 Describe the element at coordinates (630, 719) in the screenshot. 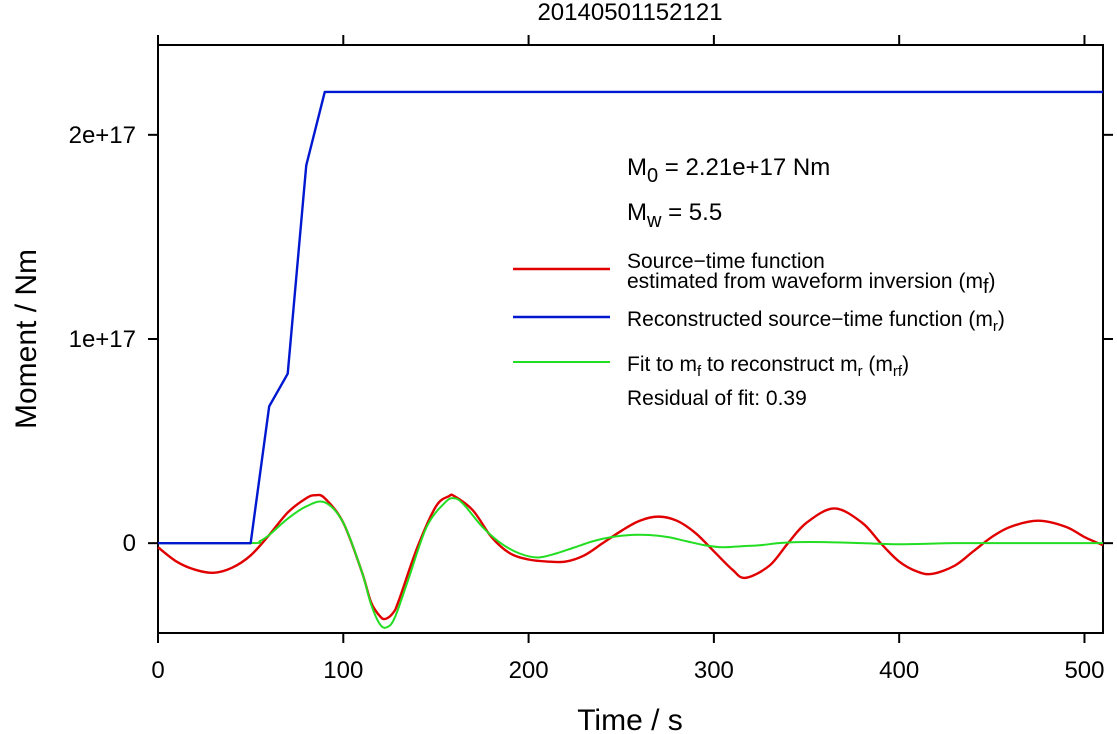

I see `x-axis-label: Time / s` at that location.